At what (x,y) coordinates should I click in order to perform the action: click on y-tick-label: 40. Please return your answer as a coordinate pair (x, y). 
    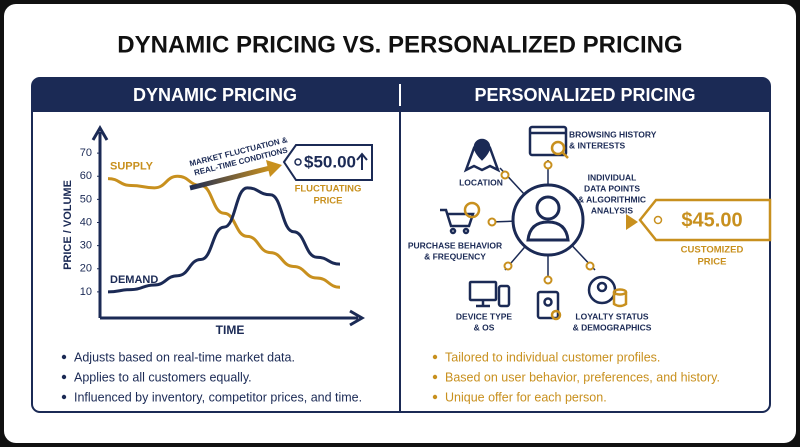
    Looking at the image, I should click on (86, 222).